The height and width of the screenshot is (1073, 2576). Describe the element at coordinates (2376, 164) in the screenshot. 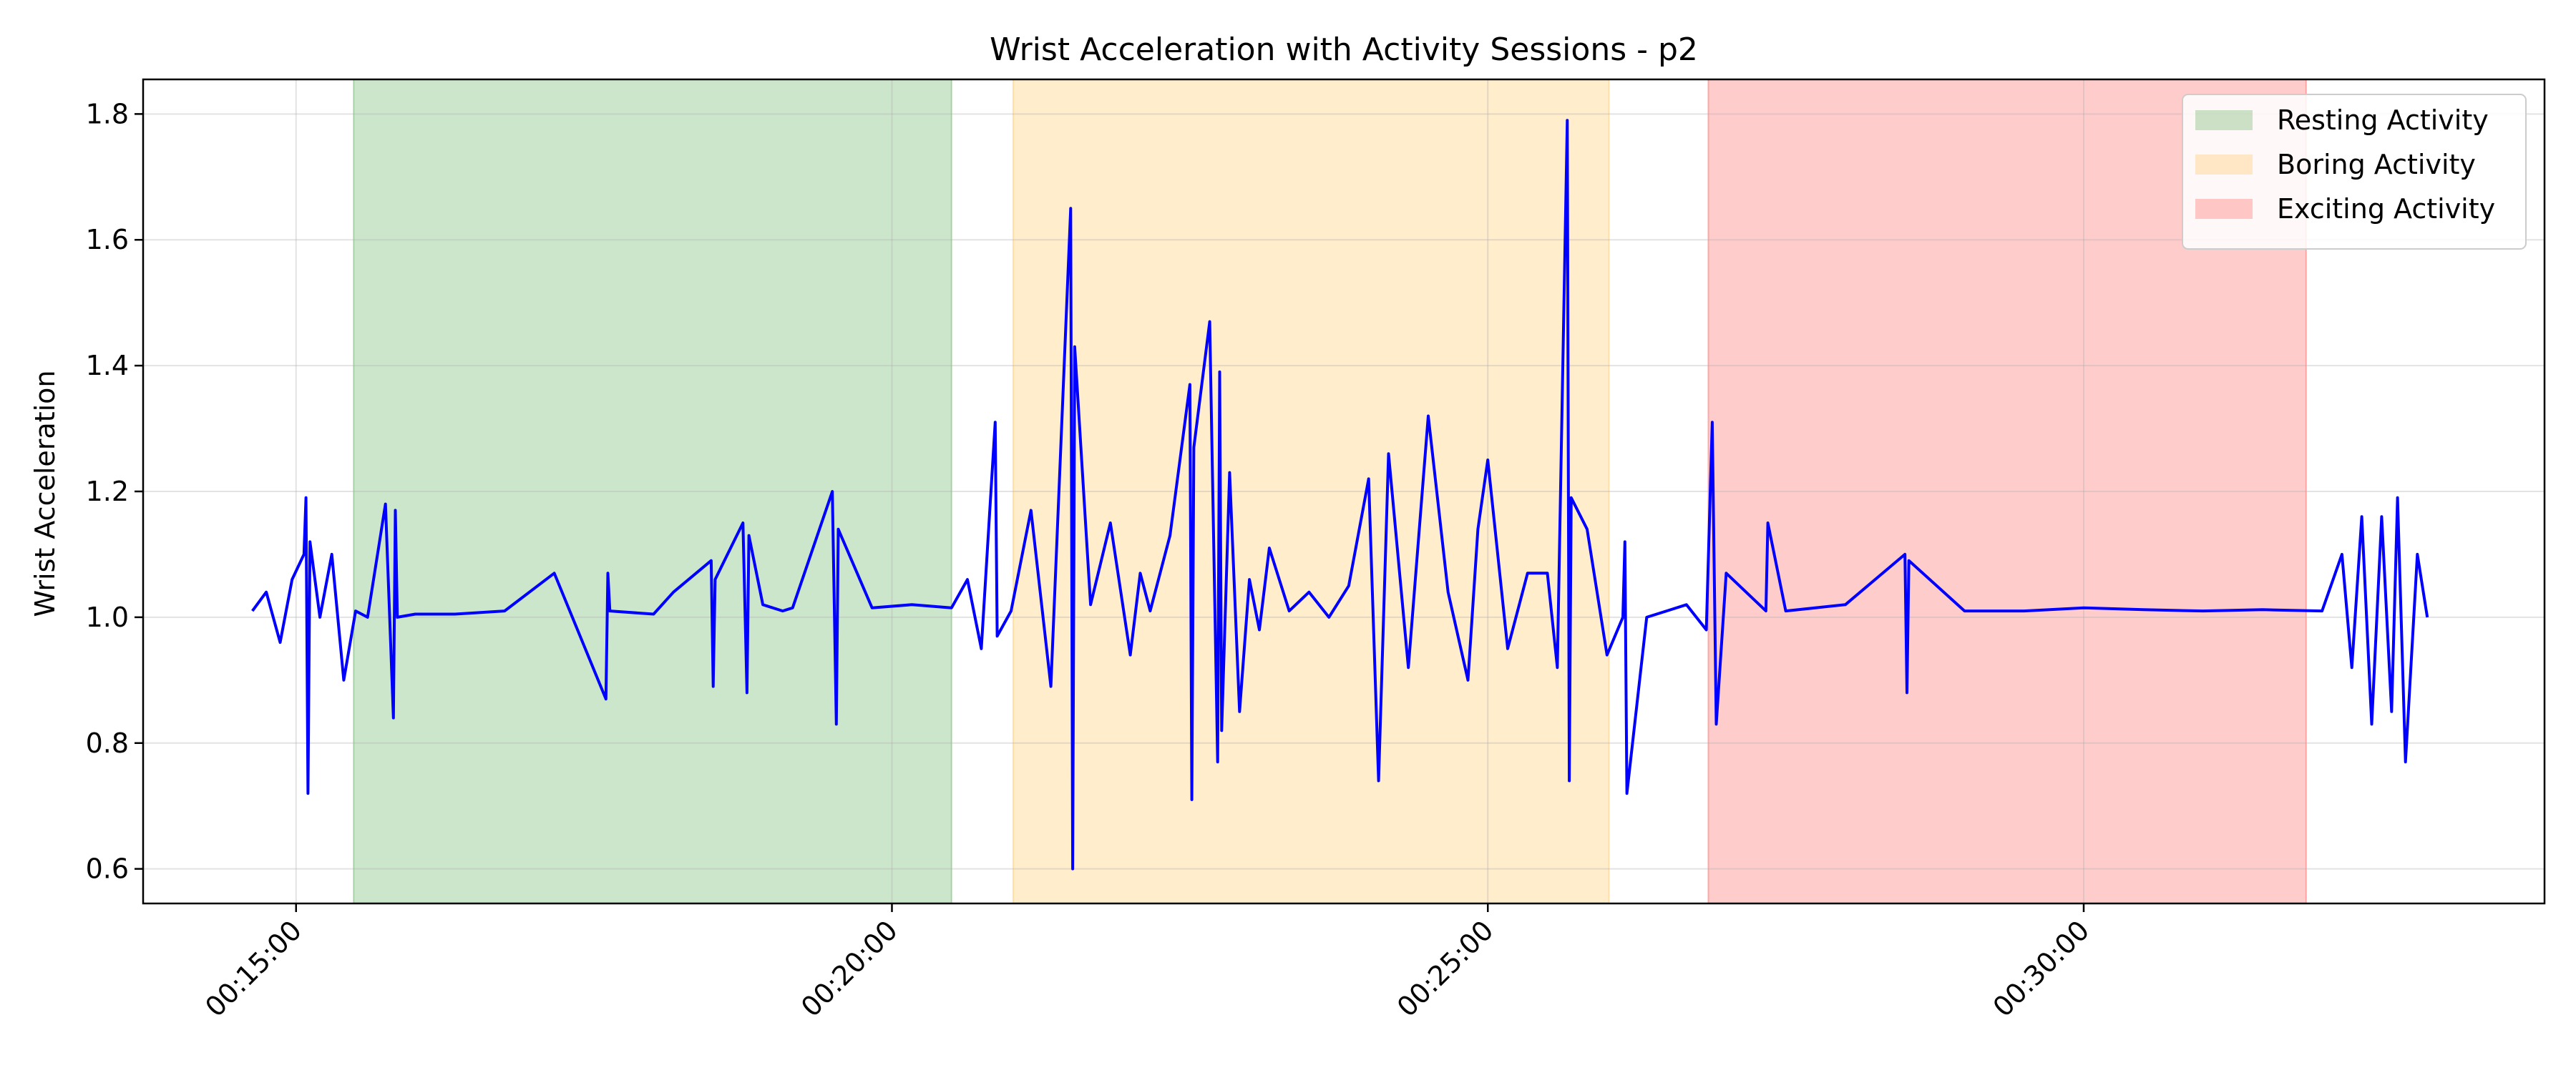

I see `legend-label-1: Boring Activity` at that location.